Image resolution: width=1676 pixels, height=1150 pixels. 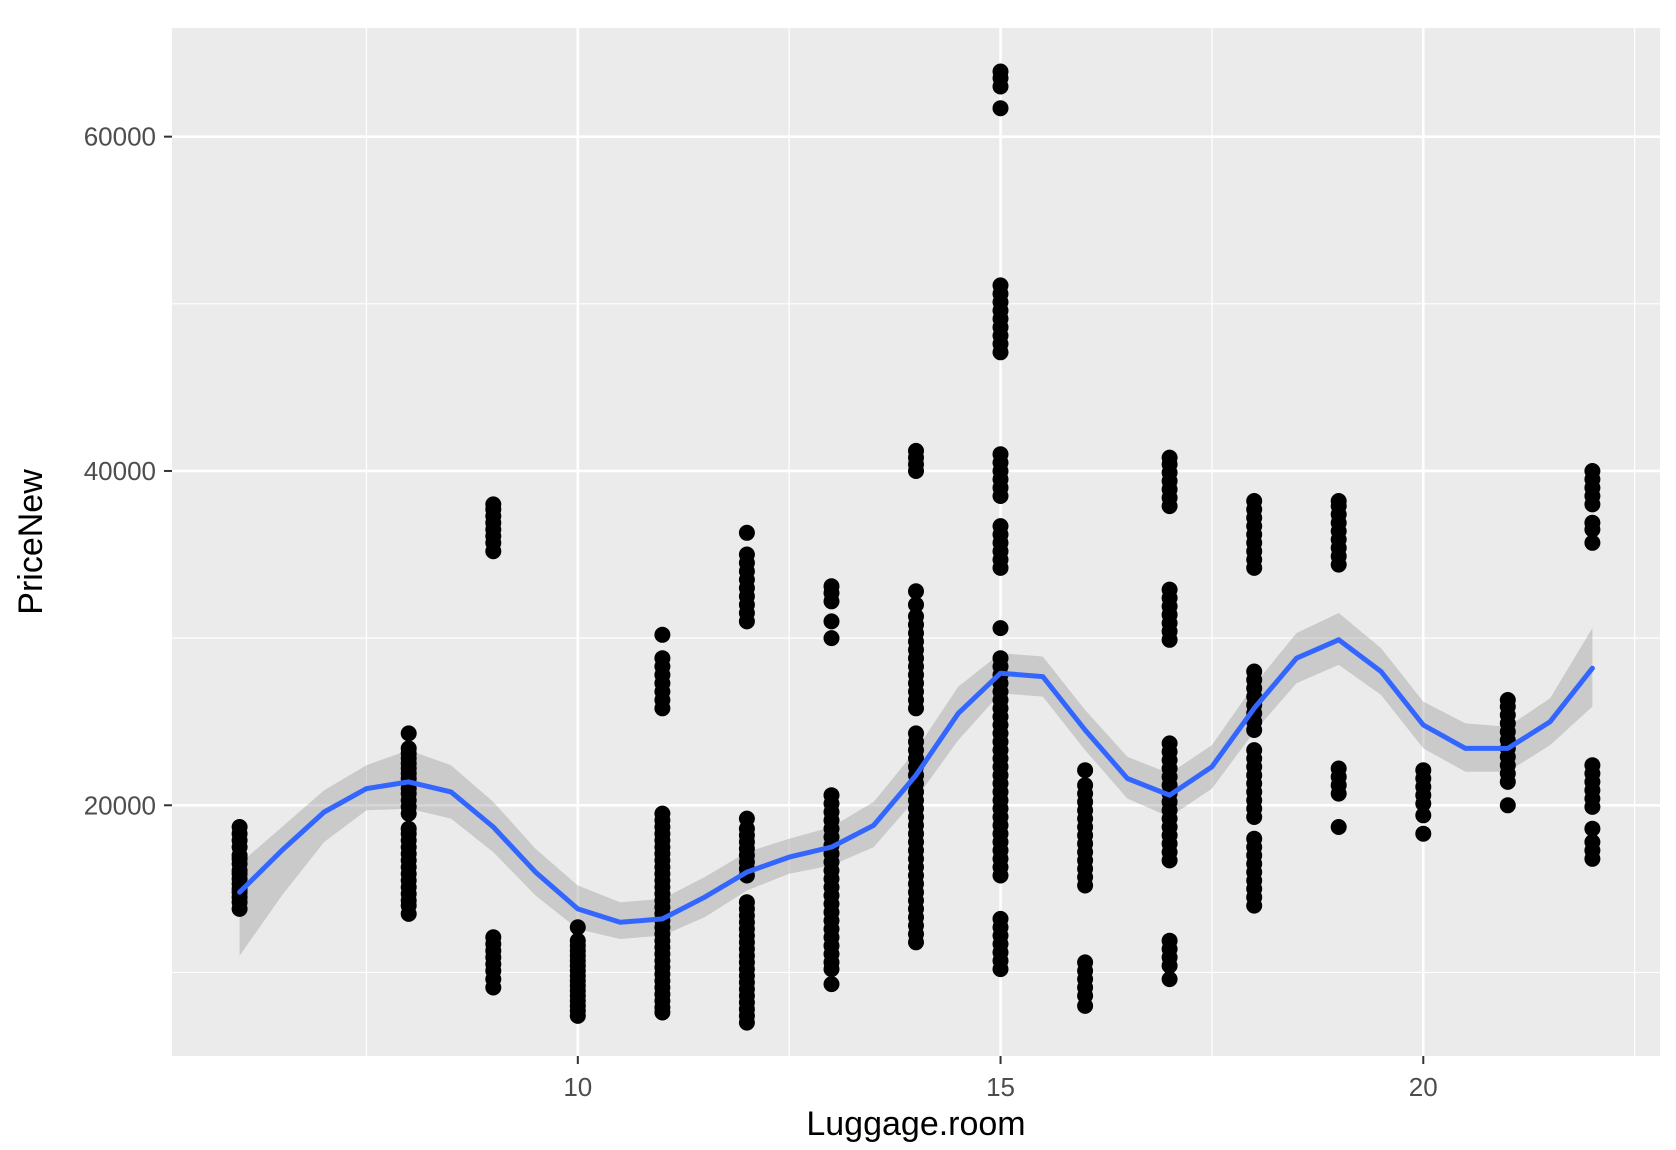 What do you see at coordinates (577, 1087) in the screenshot?
I see `x-tick-label: 10` at bounding box center [577, 1087].